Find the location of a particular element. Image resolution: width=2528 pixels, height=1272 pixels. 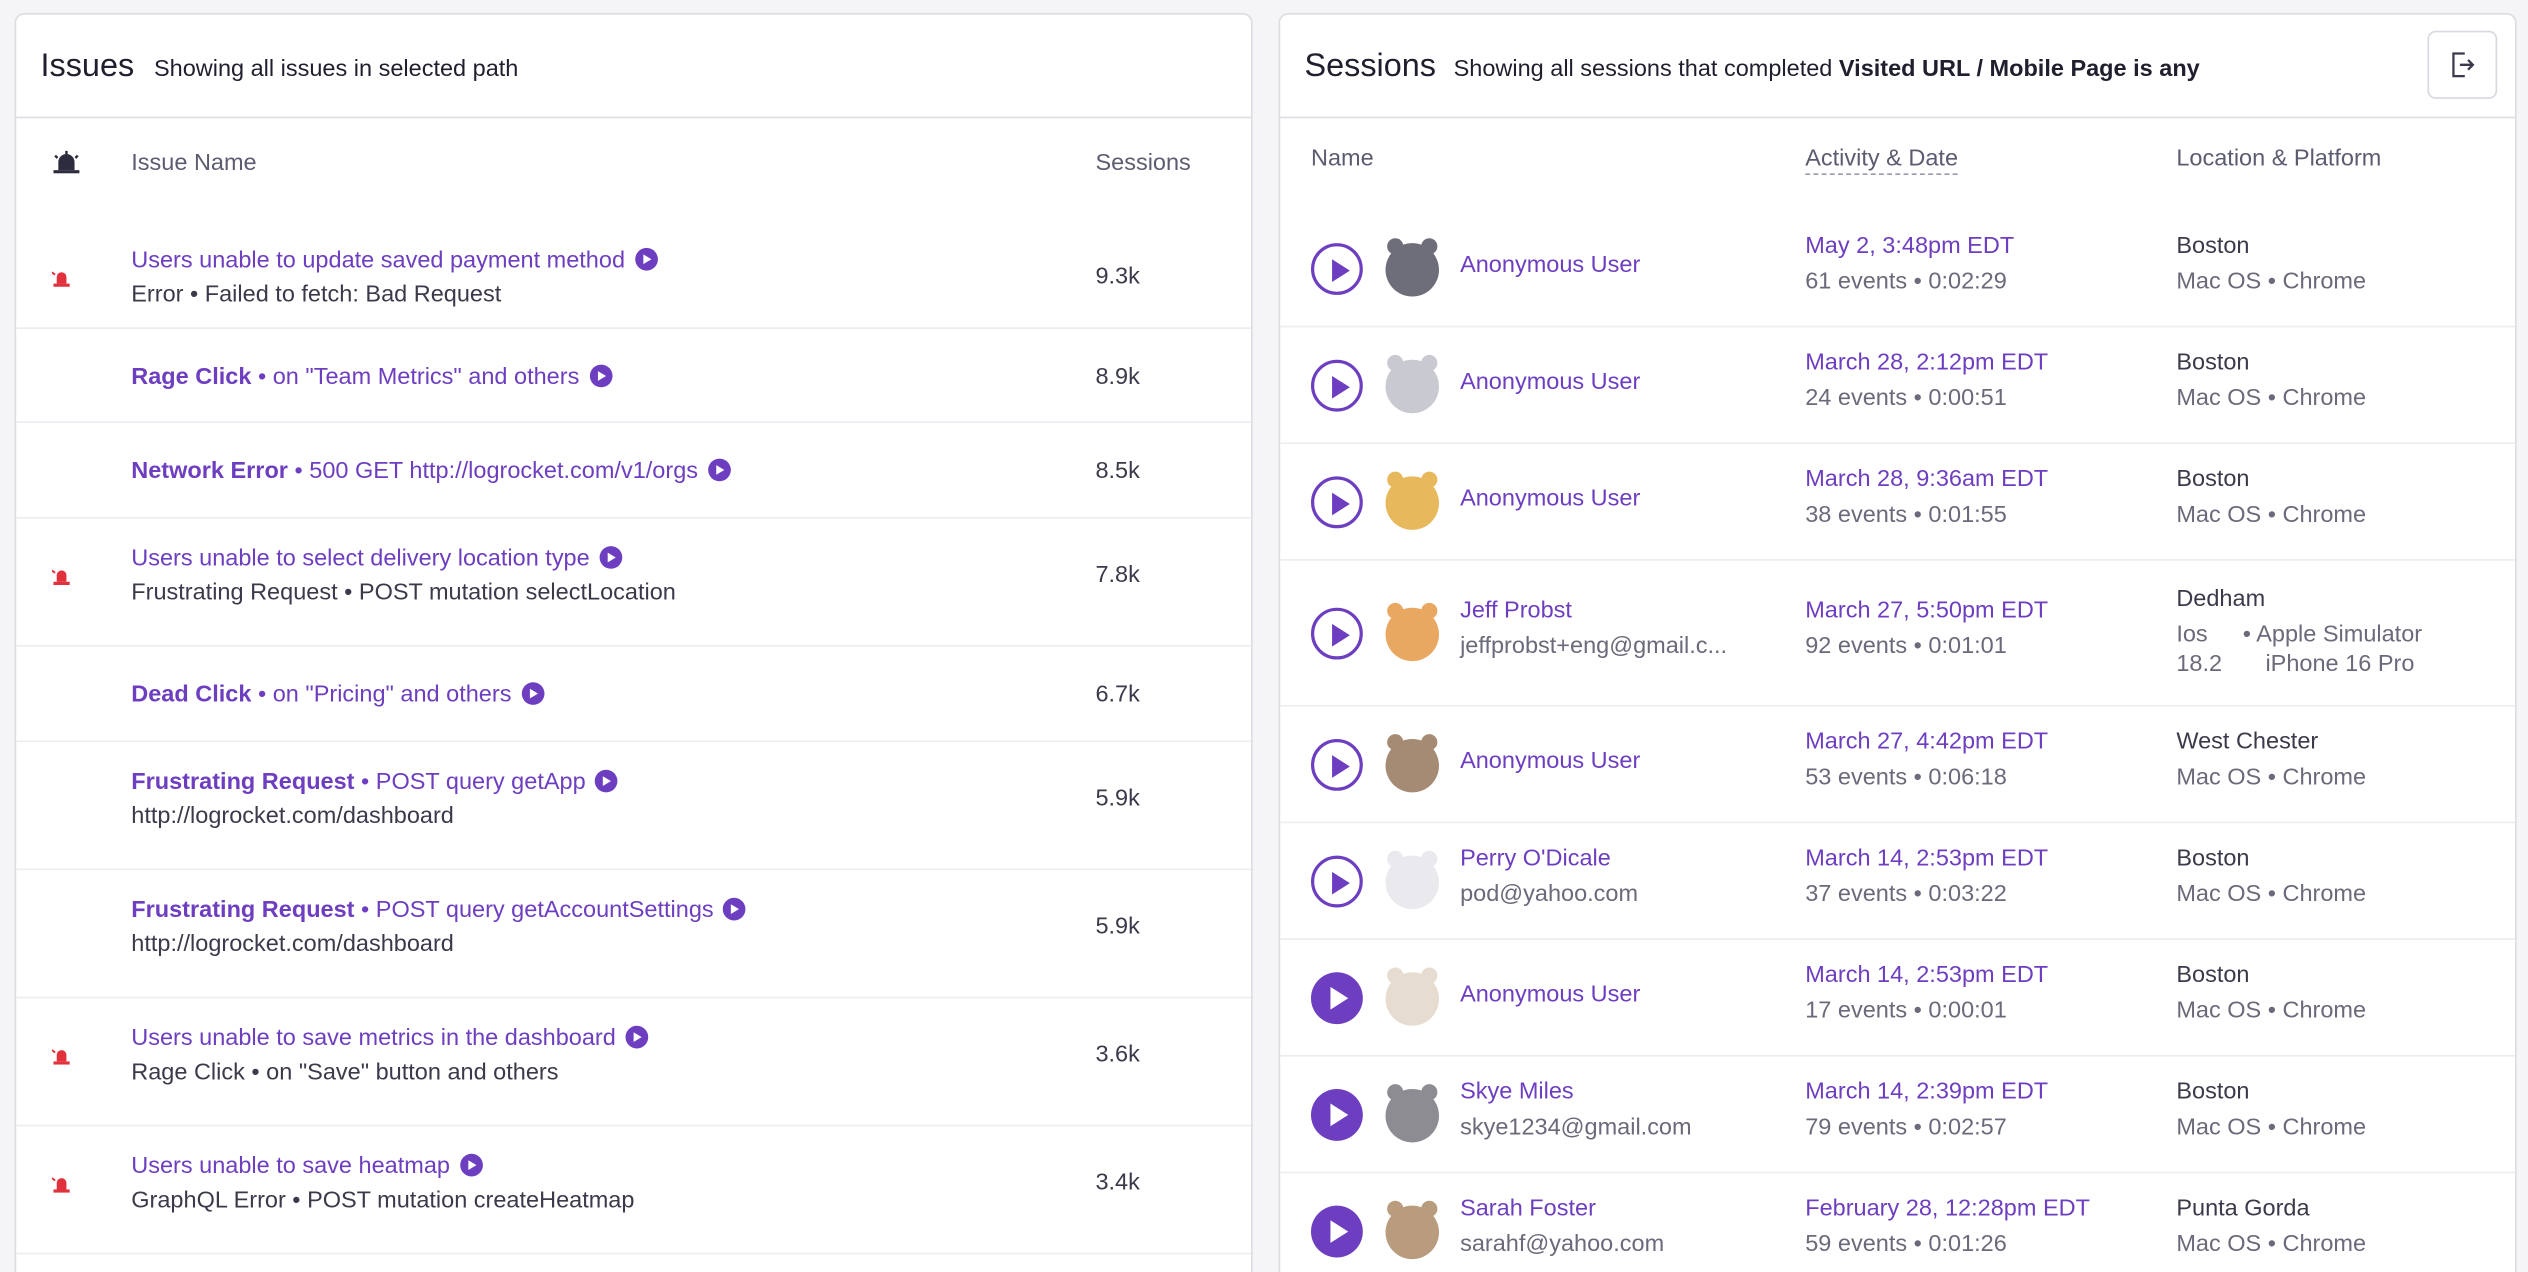

session-events: 61 events • 0:02:29 is located at coordinates (1906, 282).